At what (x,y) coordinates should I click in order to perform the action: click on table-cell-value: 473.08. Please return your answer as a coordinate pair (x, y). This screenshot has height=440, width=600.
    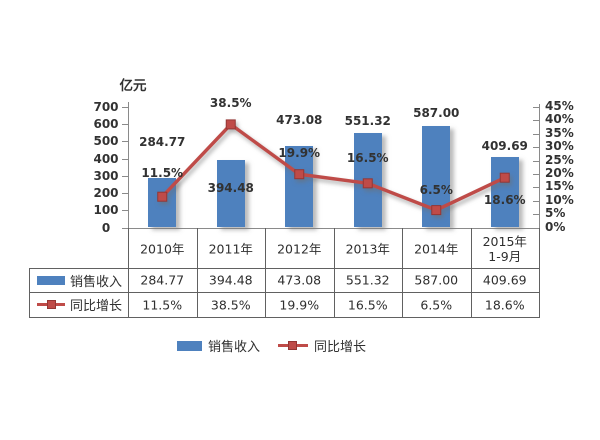
    Looking at the image, I should click on (299, 280).